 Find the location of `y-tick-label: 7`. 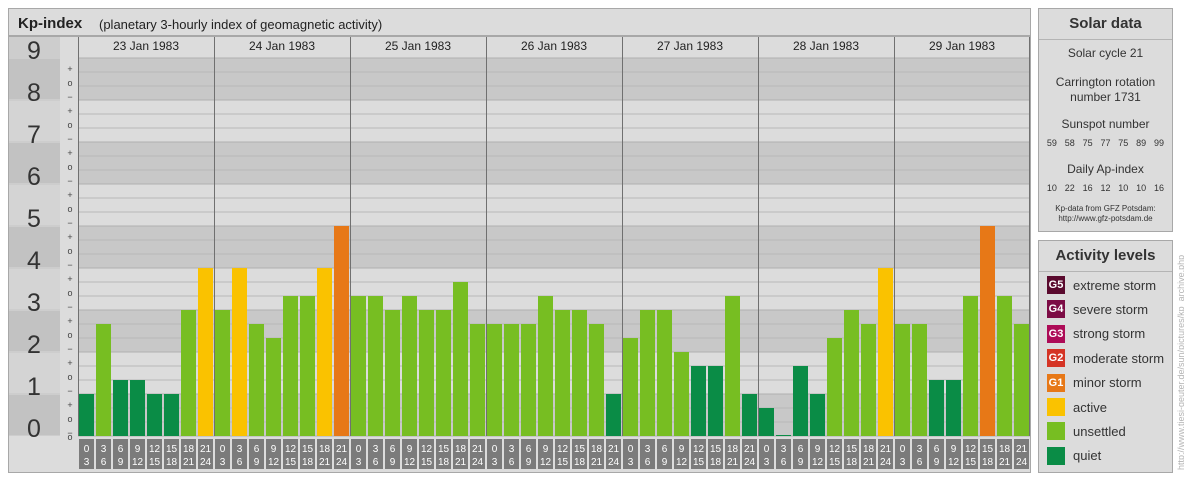

y-tick-label: 7 is located at coordinates (34, 135).